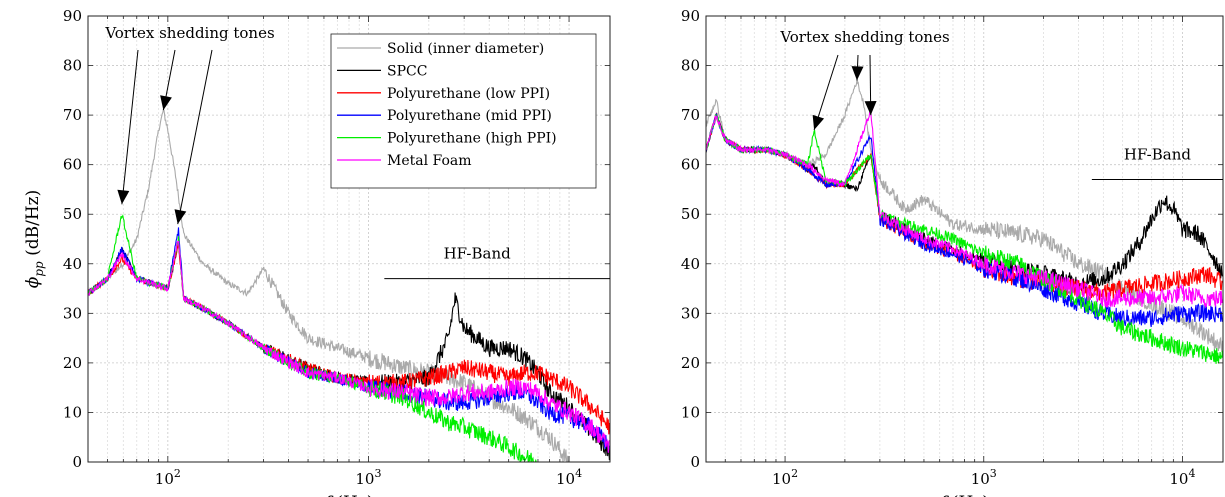 Image resolution: width=1225 pixels, height=497 pixels. I want to click on legend-entry: Polyurethane (high PPI), so click(472, 139).